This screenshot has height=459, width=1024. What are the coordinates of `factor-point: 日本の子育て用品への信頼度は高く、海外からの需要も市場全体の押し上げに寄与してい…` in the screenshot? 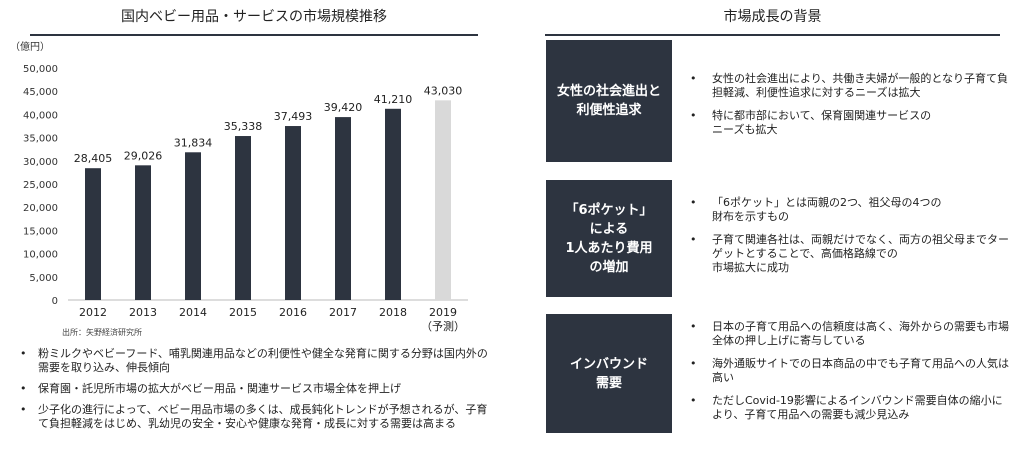 It's located at (850, 334).